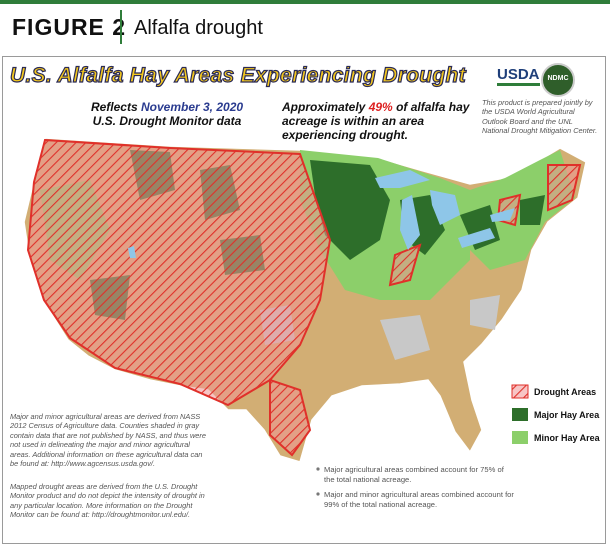 The height and width of the screenshot is (548, 610). I want to click on lakes, so click(321, 214).